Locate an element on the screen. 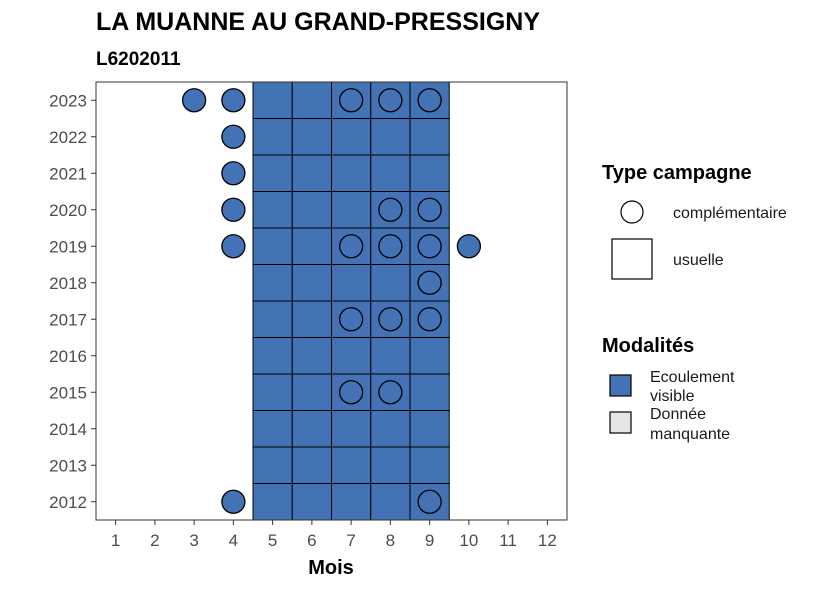 Image resolution: width=826 pixels, height=590 pixels. y-tick-label: 2016 is located at coordinates (68, 356).